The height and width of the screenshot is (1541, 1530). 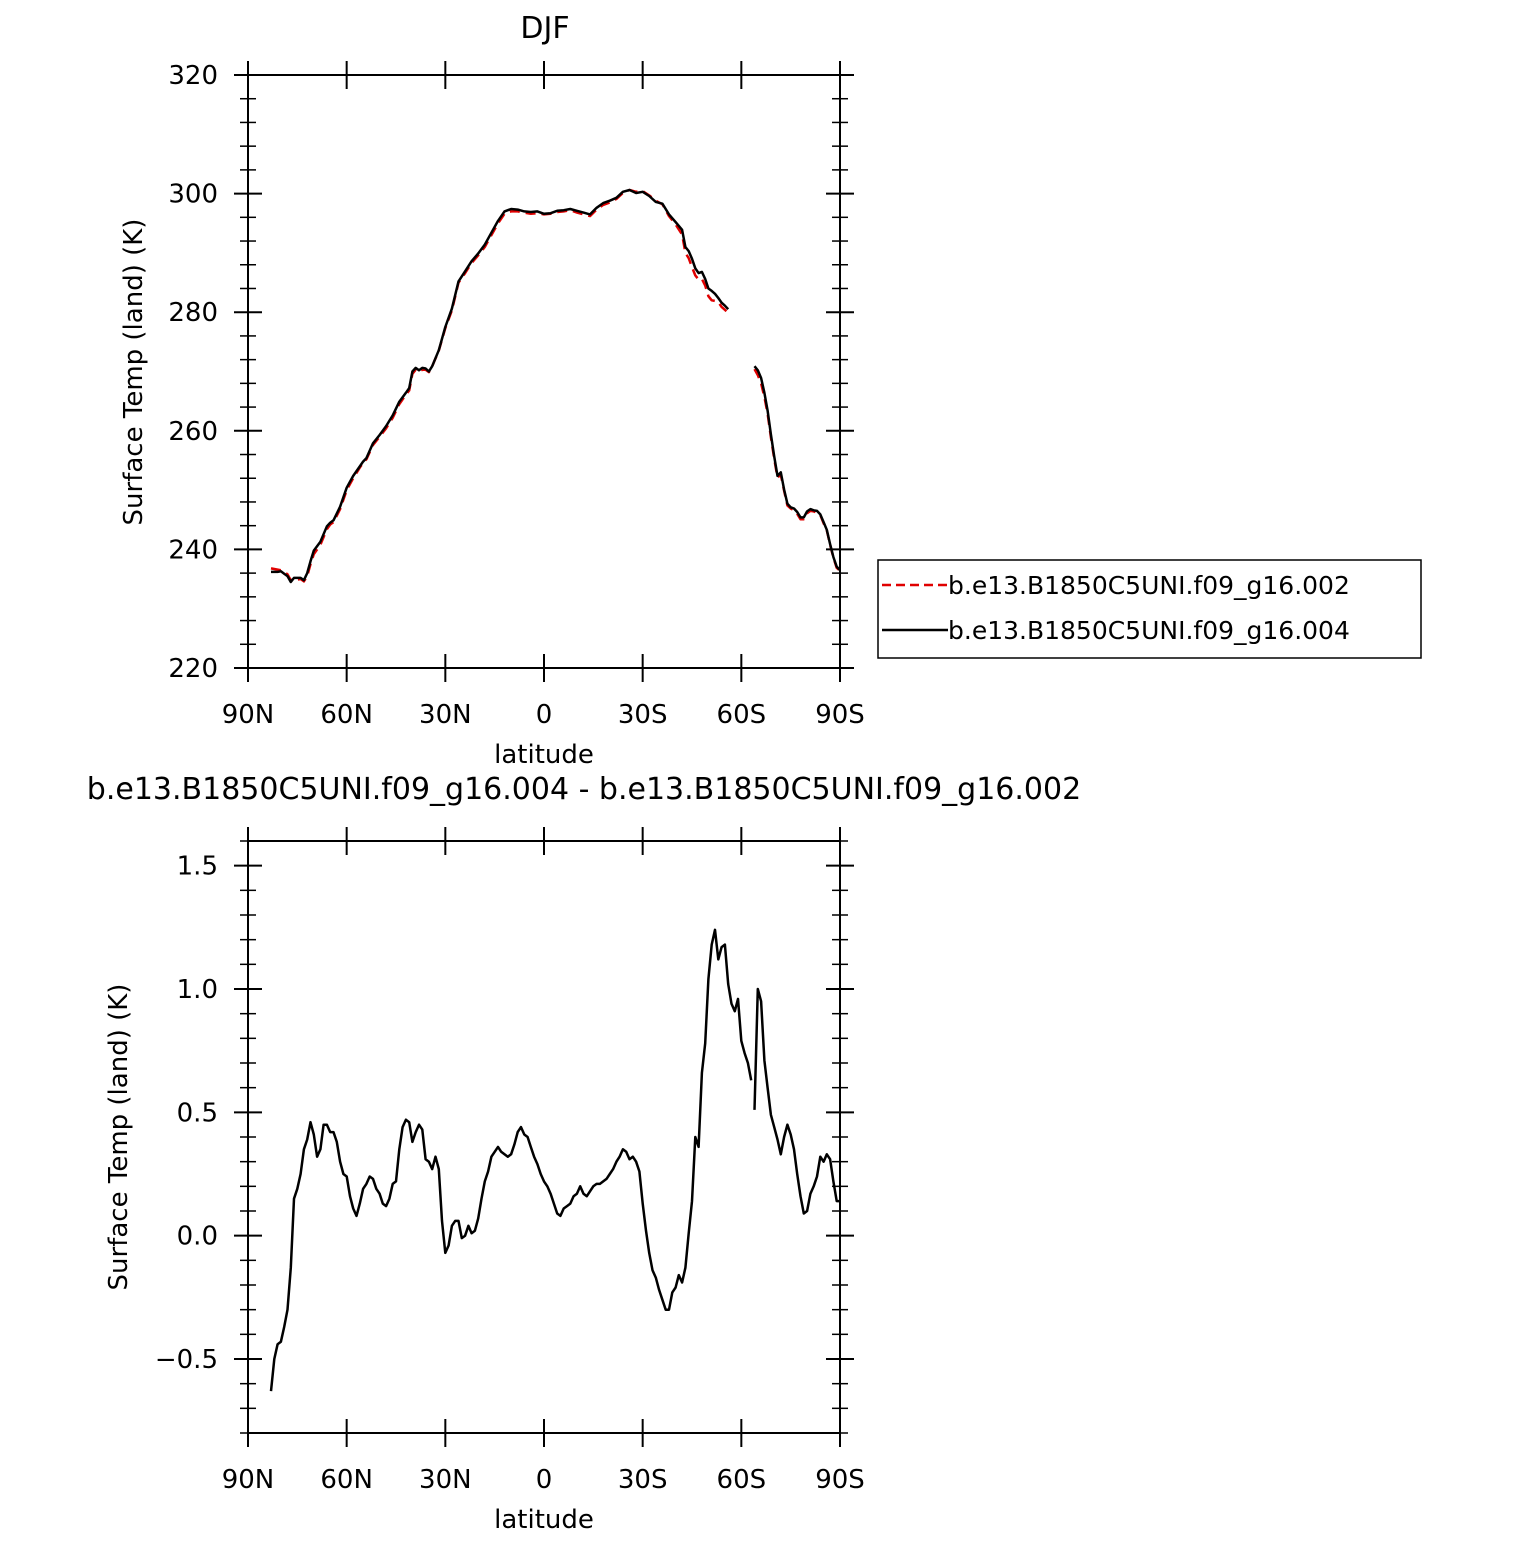 What do you see at coordinates (544, 28) in the screenshot?
I see `chart-title: DJF` at bounding box center [544, 28].